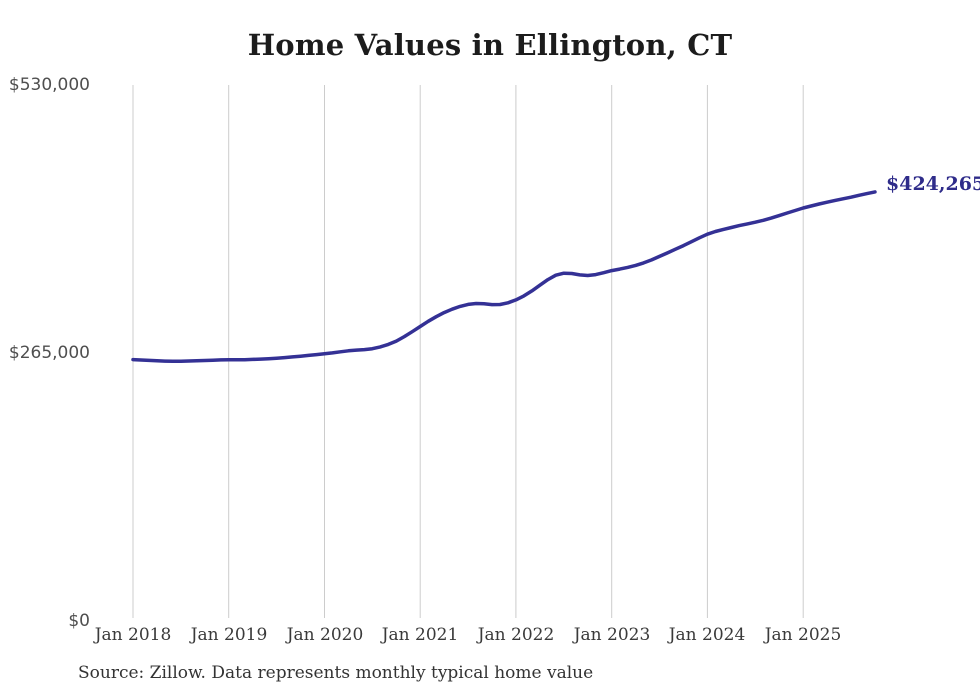 The width and height of the screenshot is (980, 699). What do you see at coordinates (490, 45) in the screenshot?
I see `chart-title: Home Values in Ellington, CT` at bounding box center [490, 45].